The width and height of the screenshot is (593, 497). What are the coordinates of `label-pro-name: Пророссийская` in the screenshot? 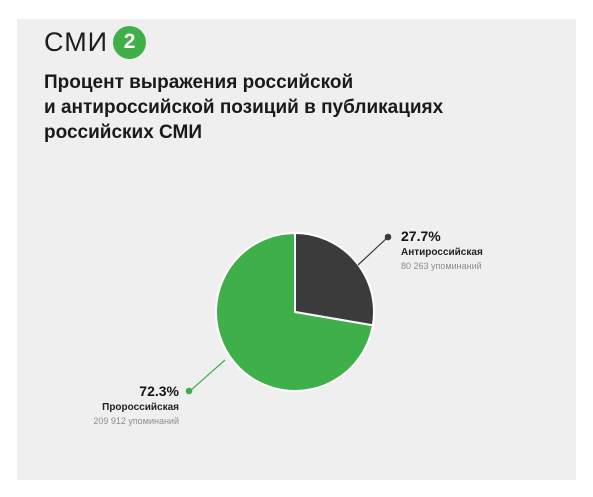 It's located at (140, 407).